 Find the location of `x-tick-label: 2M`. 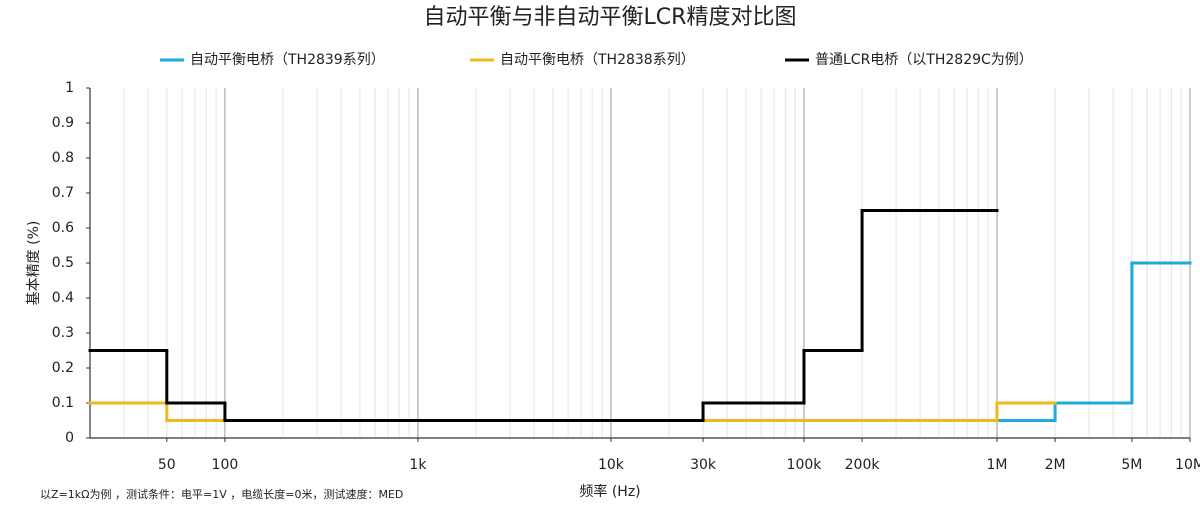

x-tick-label: 2M is located at coordinates (1055, 465).